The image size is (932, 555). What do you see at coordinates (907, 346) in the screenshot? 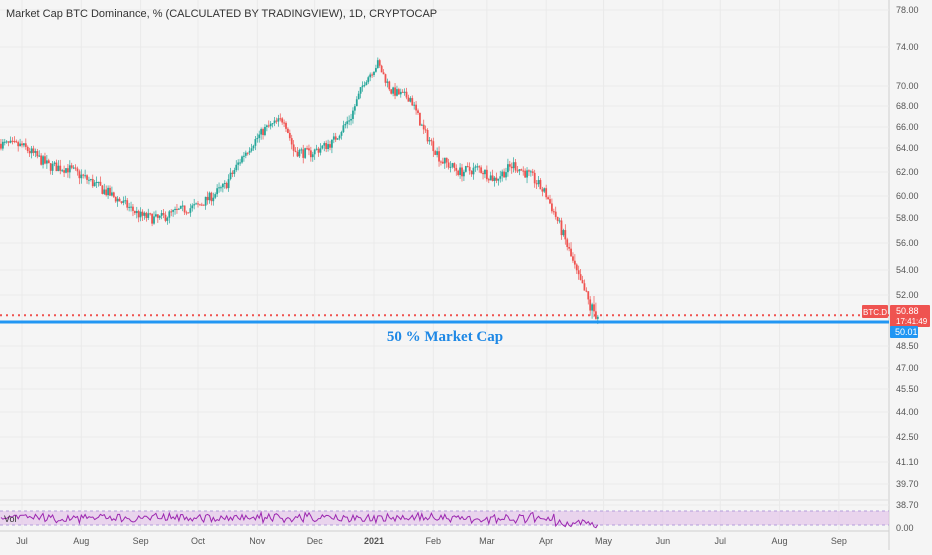
I see `price-tick-label: 48.50` at bounding box center [907, 346].